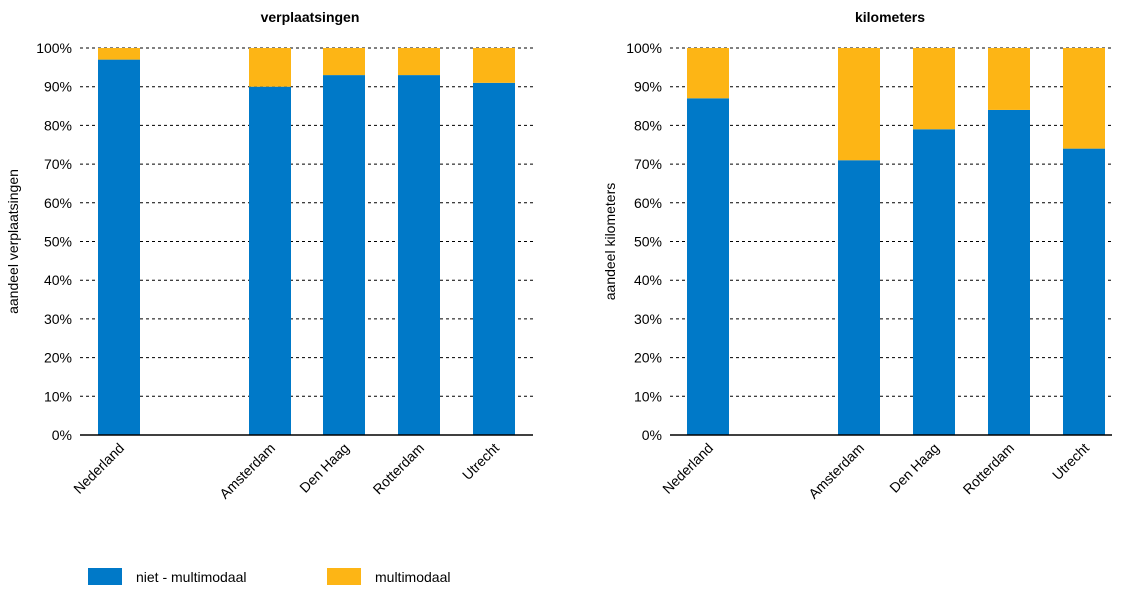 The height and width of the screenshot is (589, 1121). Describe the element at coordinates (560, 578) in the screenshot. I see `legend: niet - multimodaal multimodaal` at that location.